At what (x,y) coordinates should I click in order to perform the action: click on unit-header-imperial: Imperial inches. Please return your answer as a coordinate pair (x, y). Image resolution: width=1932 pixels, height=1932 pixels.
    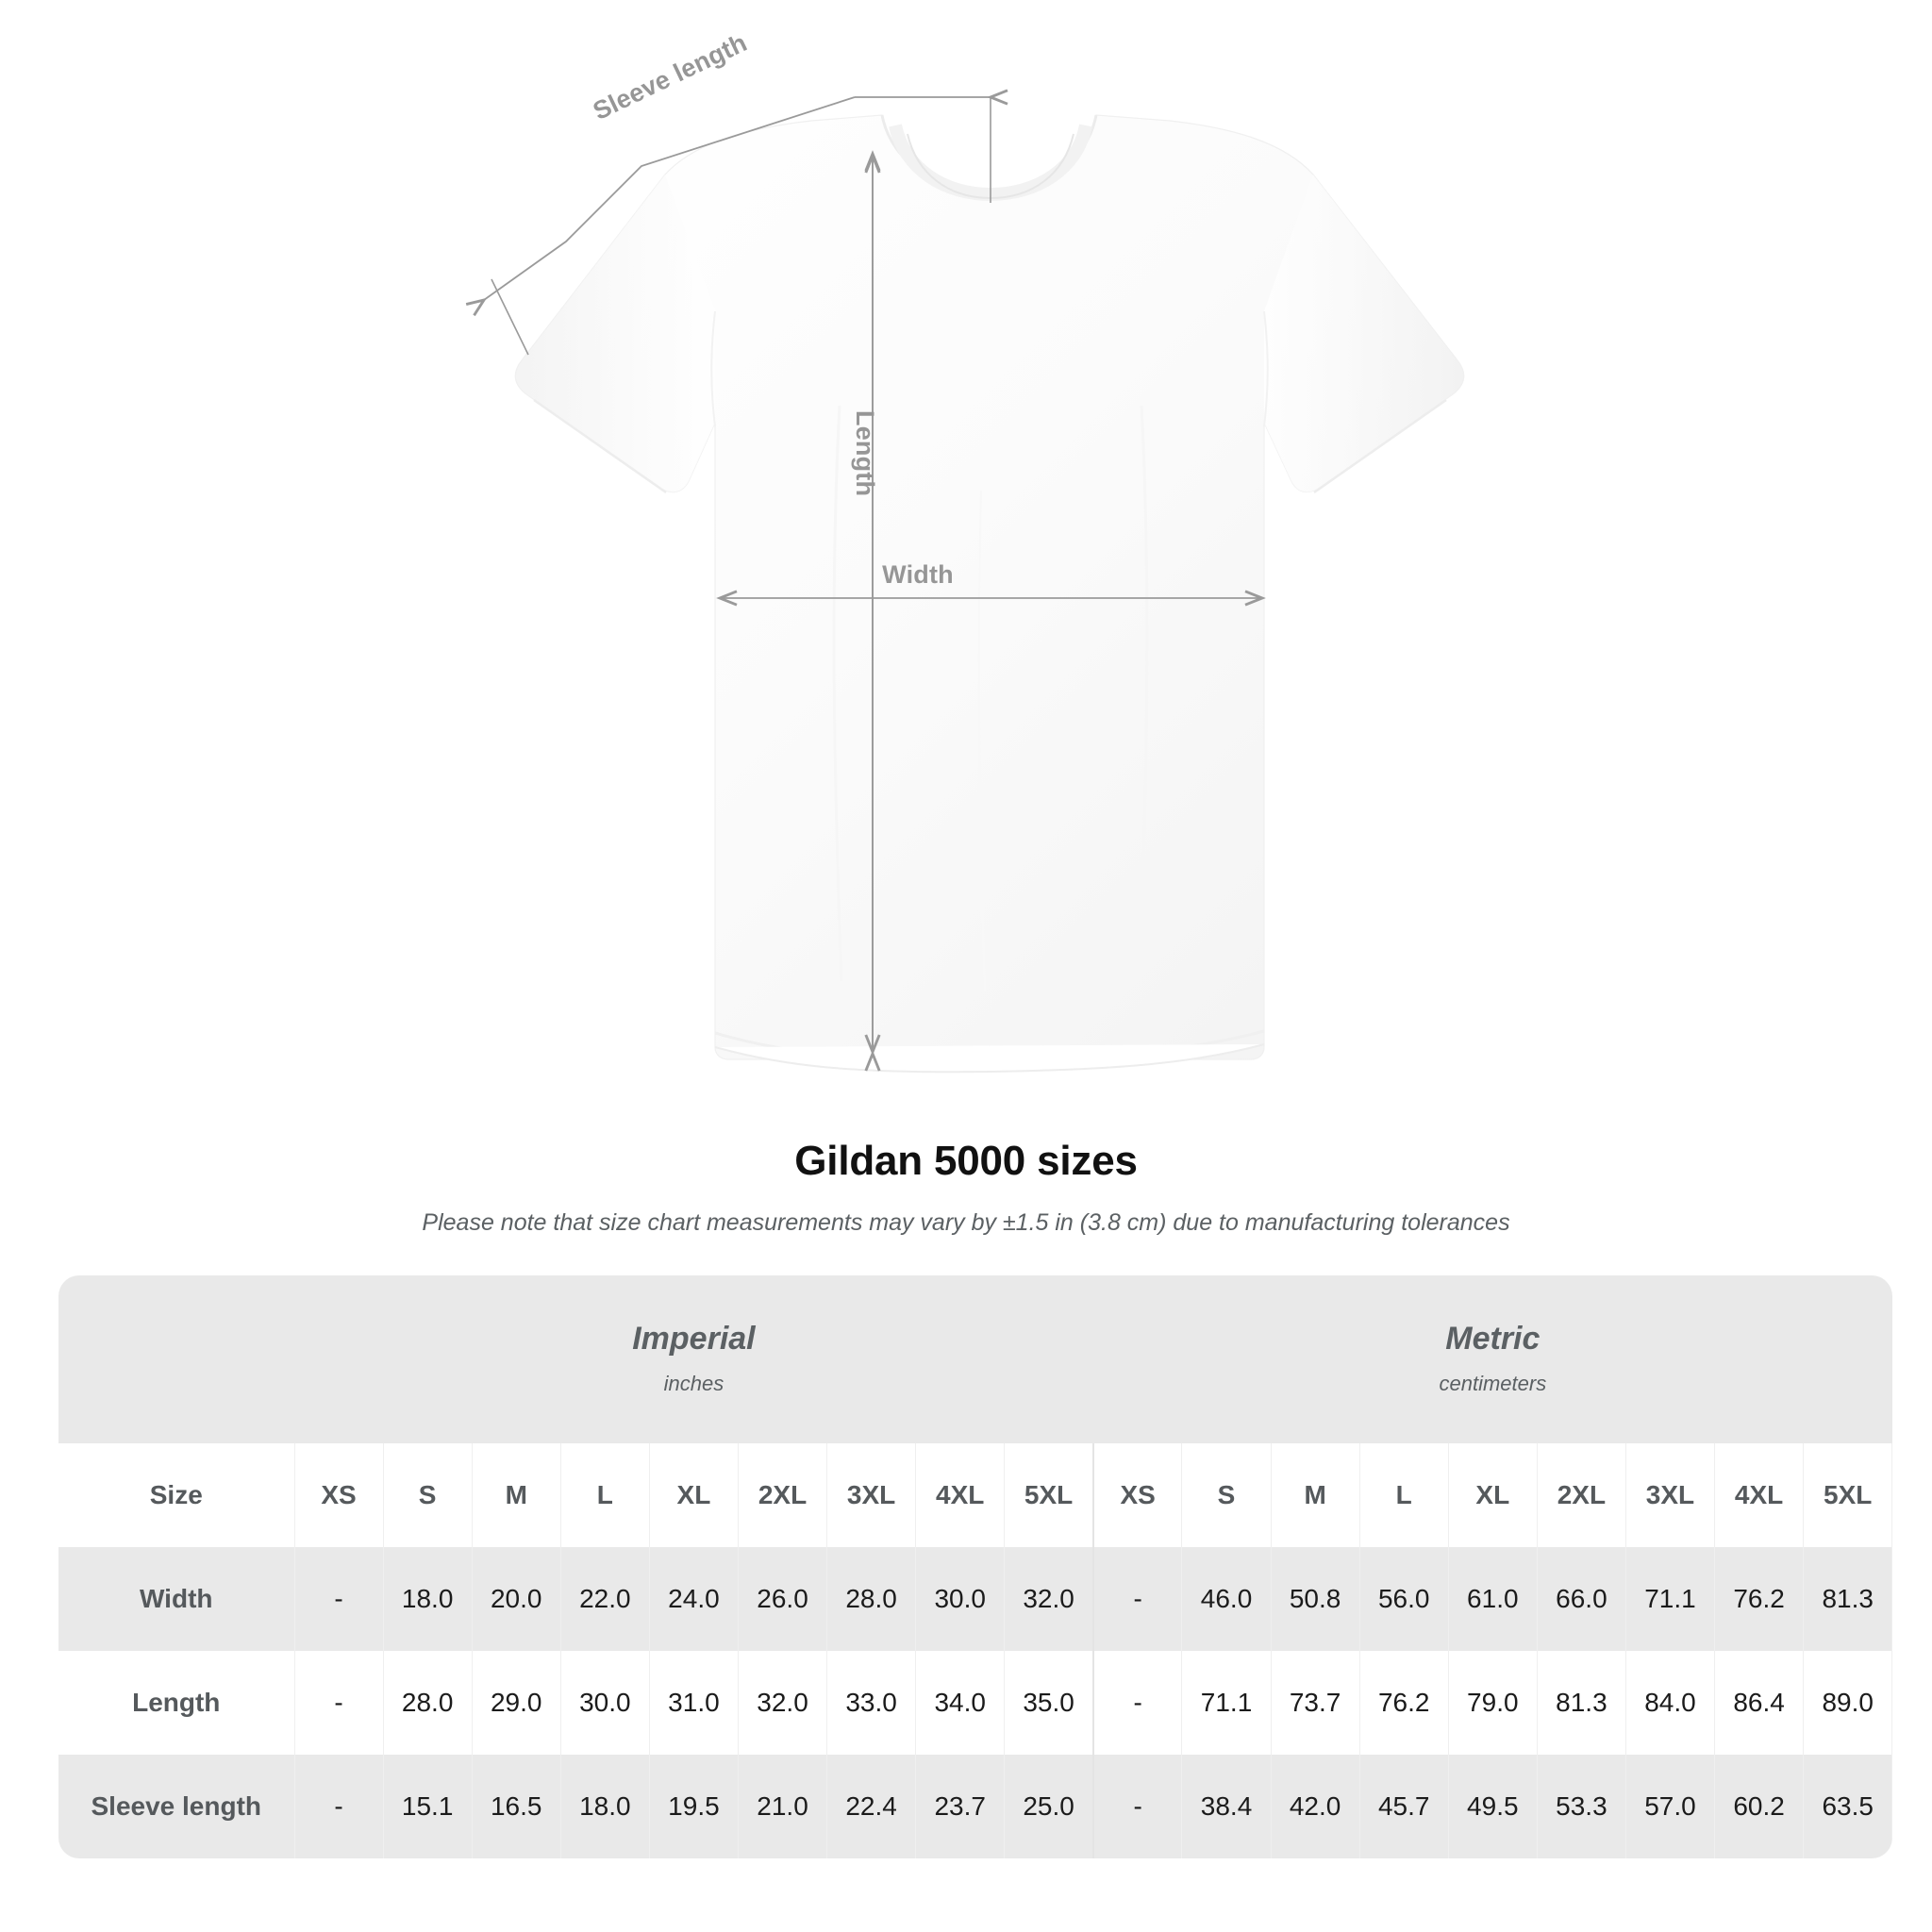
    Looking at the image, I should click on (693, 1359).